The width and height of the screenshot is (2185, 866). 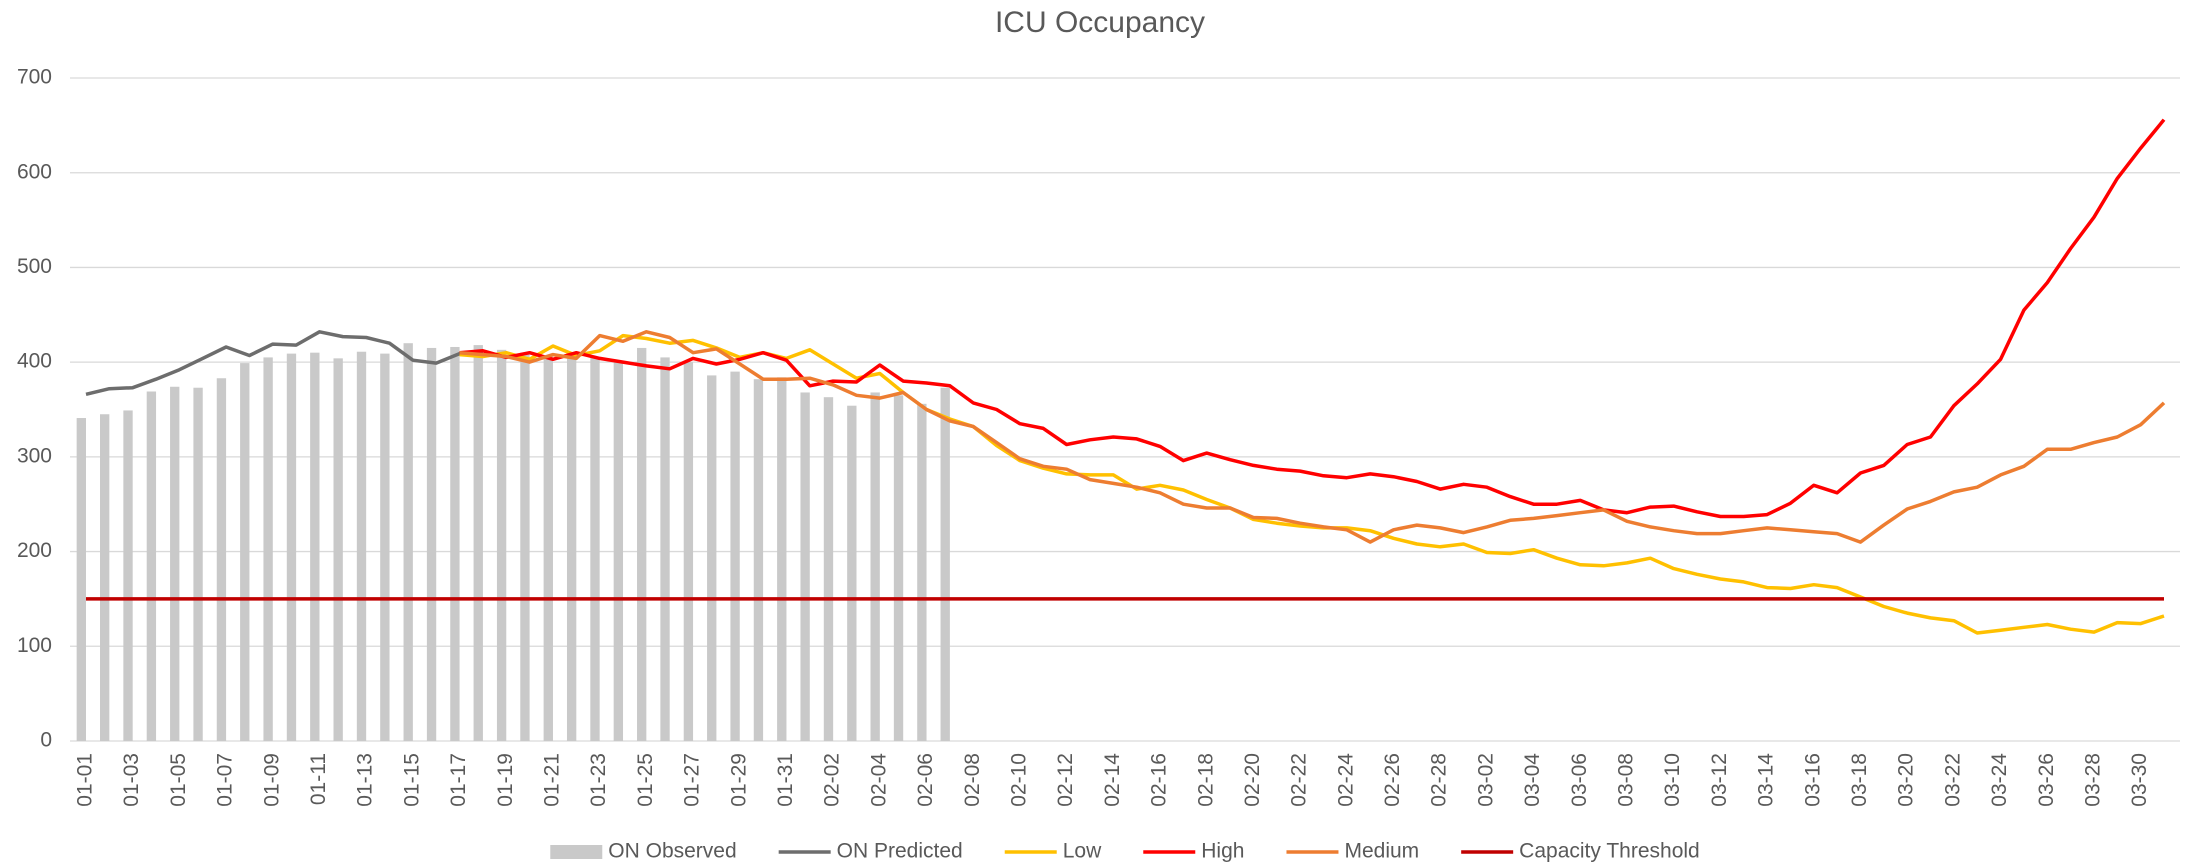 What do you see at coordinates (34, 645) in the screenshot?
I see `y-tick-label: 100` at bounding box center [34, 645].